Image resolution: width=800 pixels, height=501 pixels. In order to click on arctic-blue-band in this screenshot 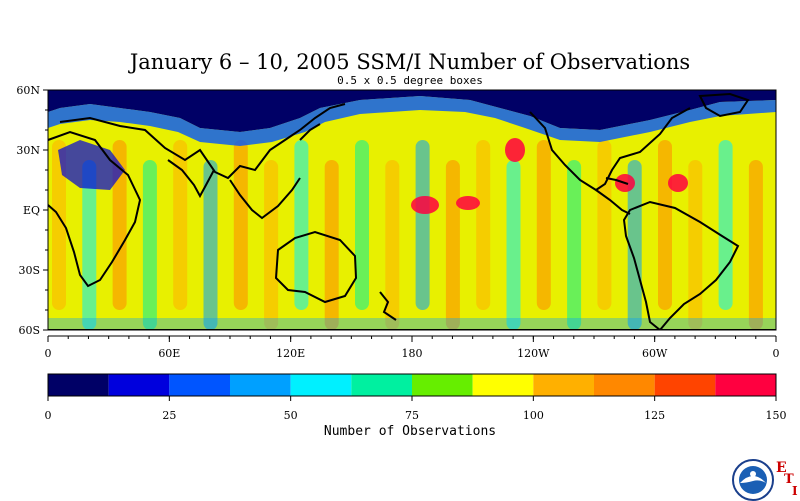, I will do `click(412, 121)`.